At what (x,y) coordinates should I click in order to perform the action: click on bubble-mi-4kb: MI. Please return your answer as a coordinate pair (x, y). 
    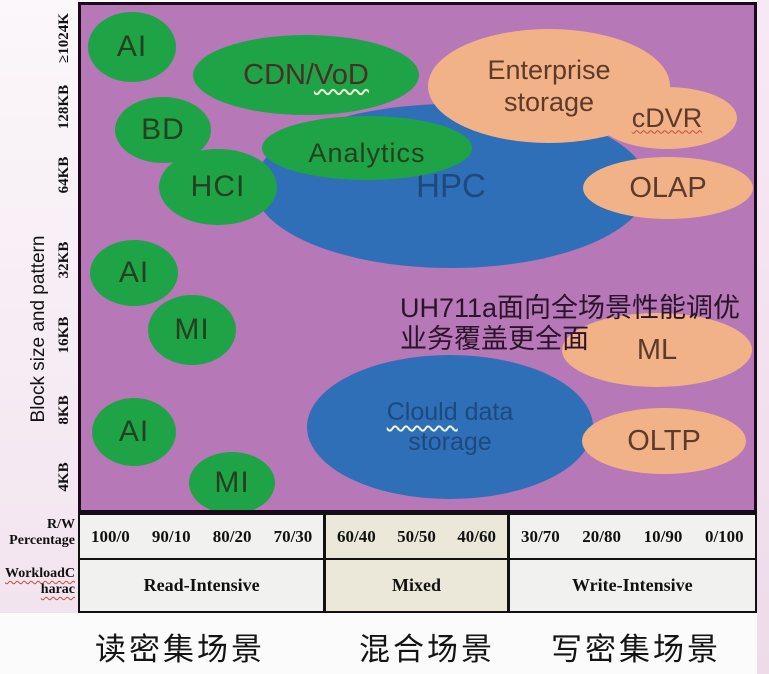
    Looking at the image, I should click on (232, 481).